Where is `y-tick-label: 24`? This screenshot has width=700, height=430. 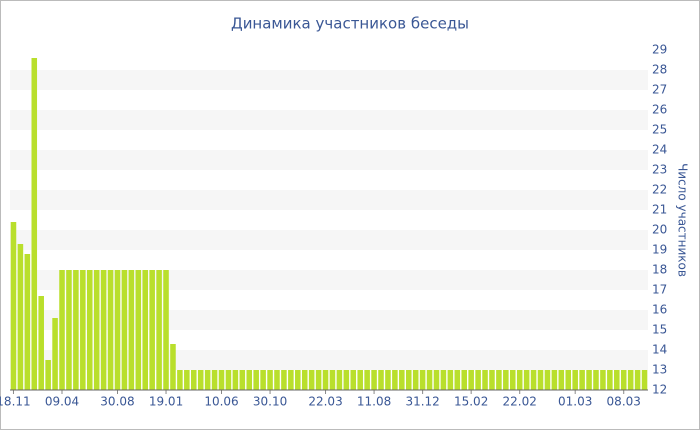 y-tick-label: 24 is located at coordinates (659, 150).